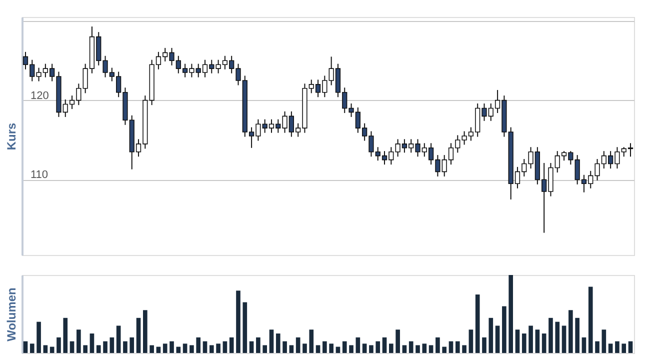 Image resolution: width=646 pixels, height=363 pixels. I want to click on y-axis-title: Wolumen, so click(11, 315).